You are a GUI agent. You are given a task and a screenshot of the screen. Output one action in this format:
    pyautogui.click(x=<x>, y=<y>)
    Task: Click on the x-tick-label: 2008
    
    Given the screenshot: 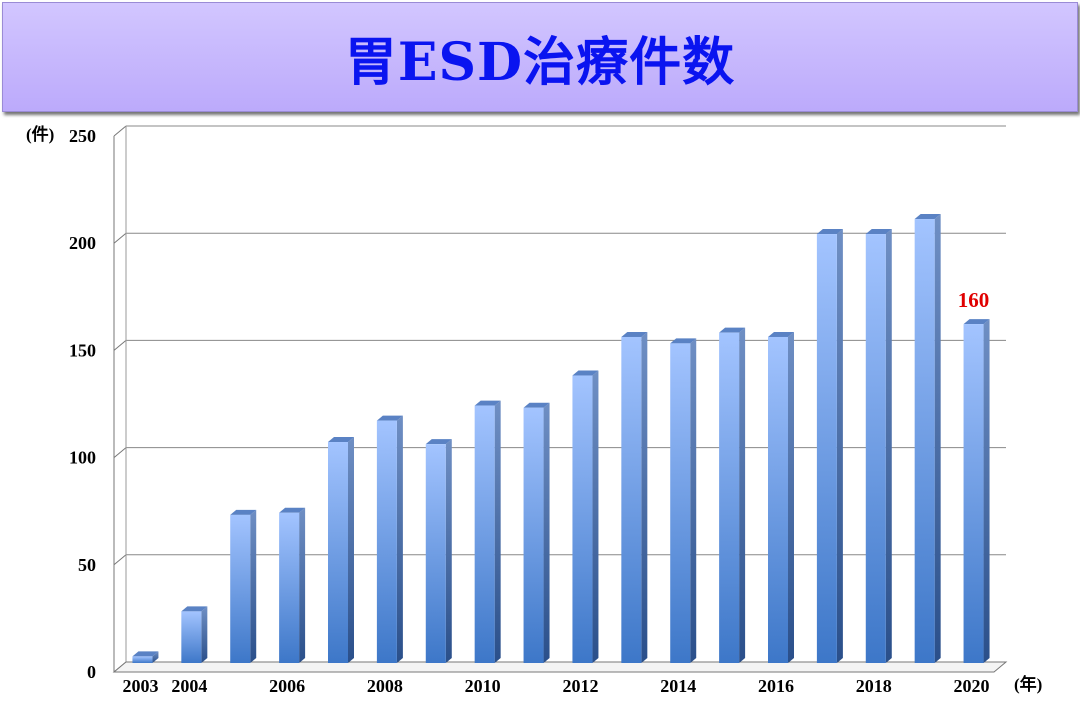 What is the action you would take?
    pyautogui.click(x=385, y=686)
    